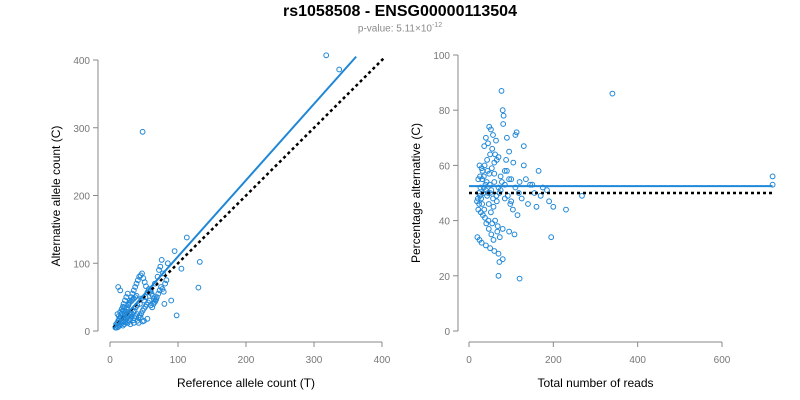 Image resolution: width=800 pixels, height=400 pixels. Describe the element at coordinates (445, 111) in the screenshot. I see `panel-2-y-tick-label: 80` at that location.